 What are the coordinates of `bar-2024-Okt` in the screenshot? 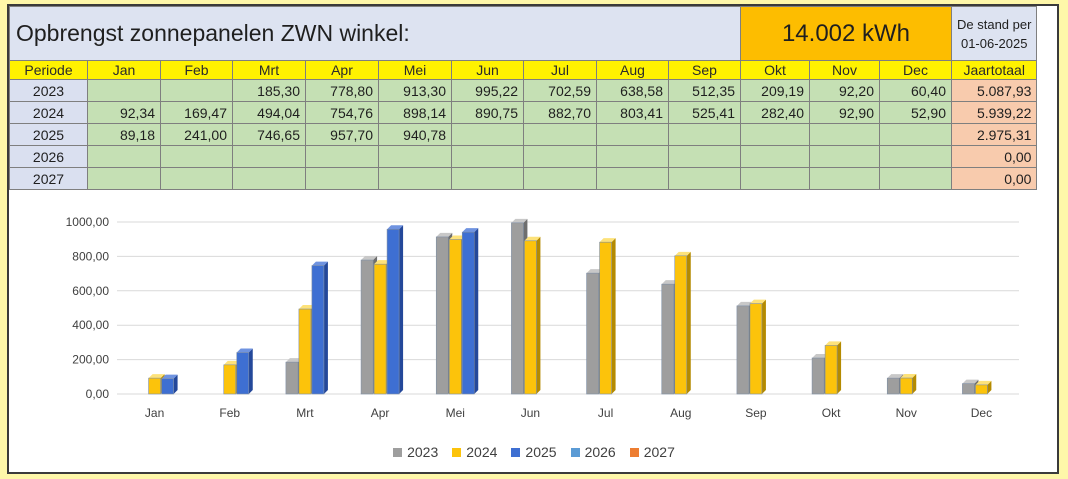 It's located at (831, 370).